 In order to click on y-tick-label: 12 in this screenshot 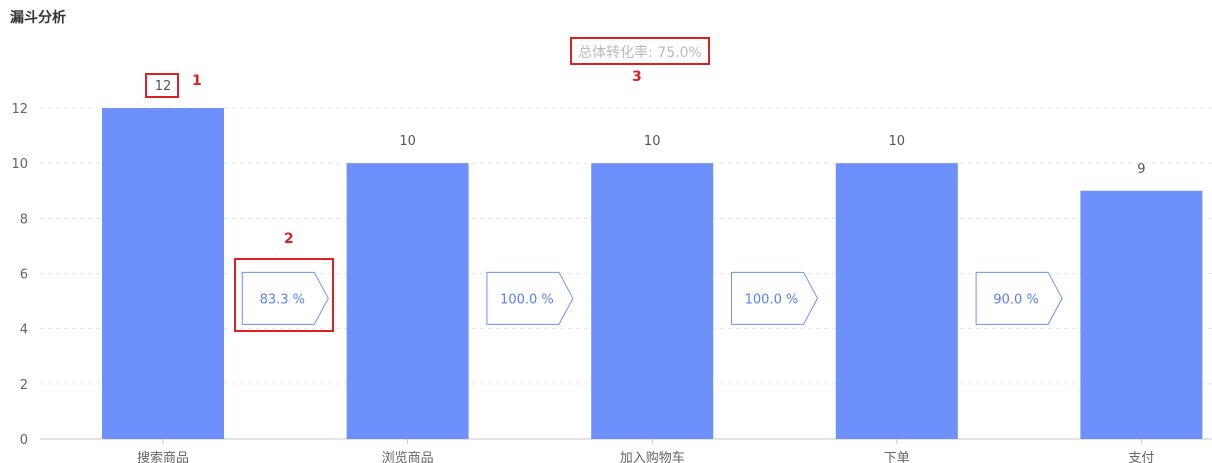, I will do `click(19, 109)`.